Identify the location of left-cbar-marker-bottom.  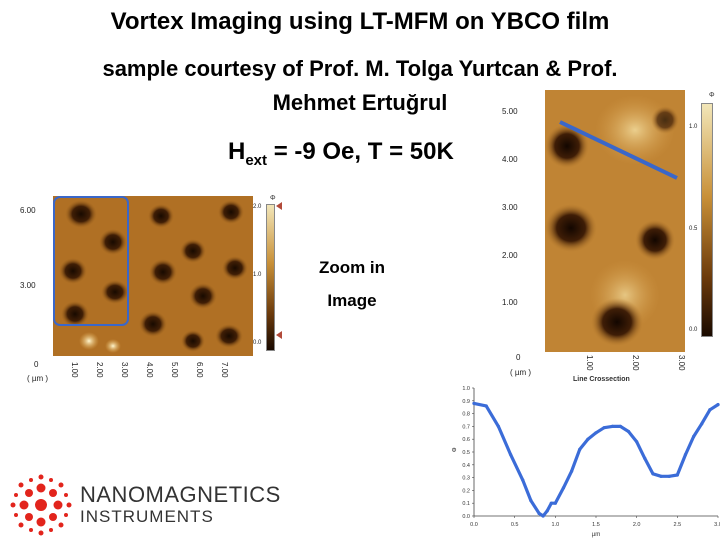
(279, 335).